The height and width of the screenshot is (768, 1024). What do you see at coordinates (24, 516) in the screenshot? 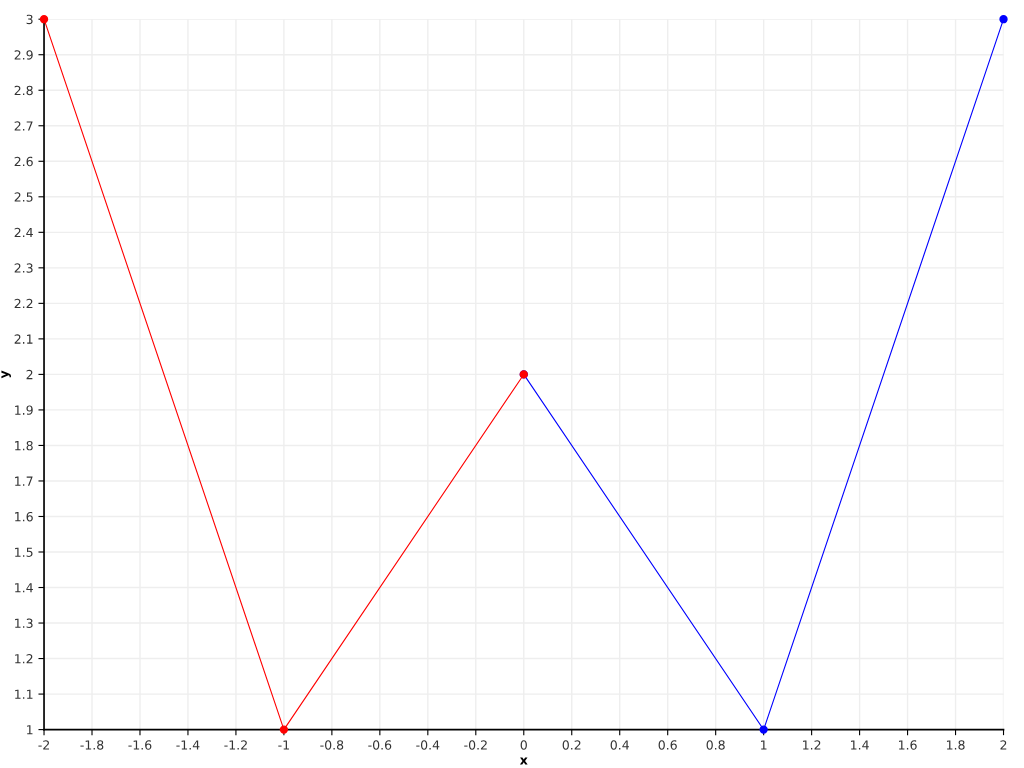
I see `y-tick-label: 1.6` at bounding box center [24, 516].